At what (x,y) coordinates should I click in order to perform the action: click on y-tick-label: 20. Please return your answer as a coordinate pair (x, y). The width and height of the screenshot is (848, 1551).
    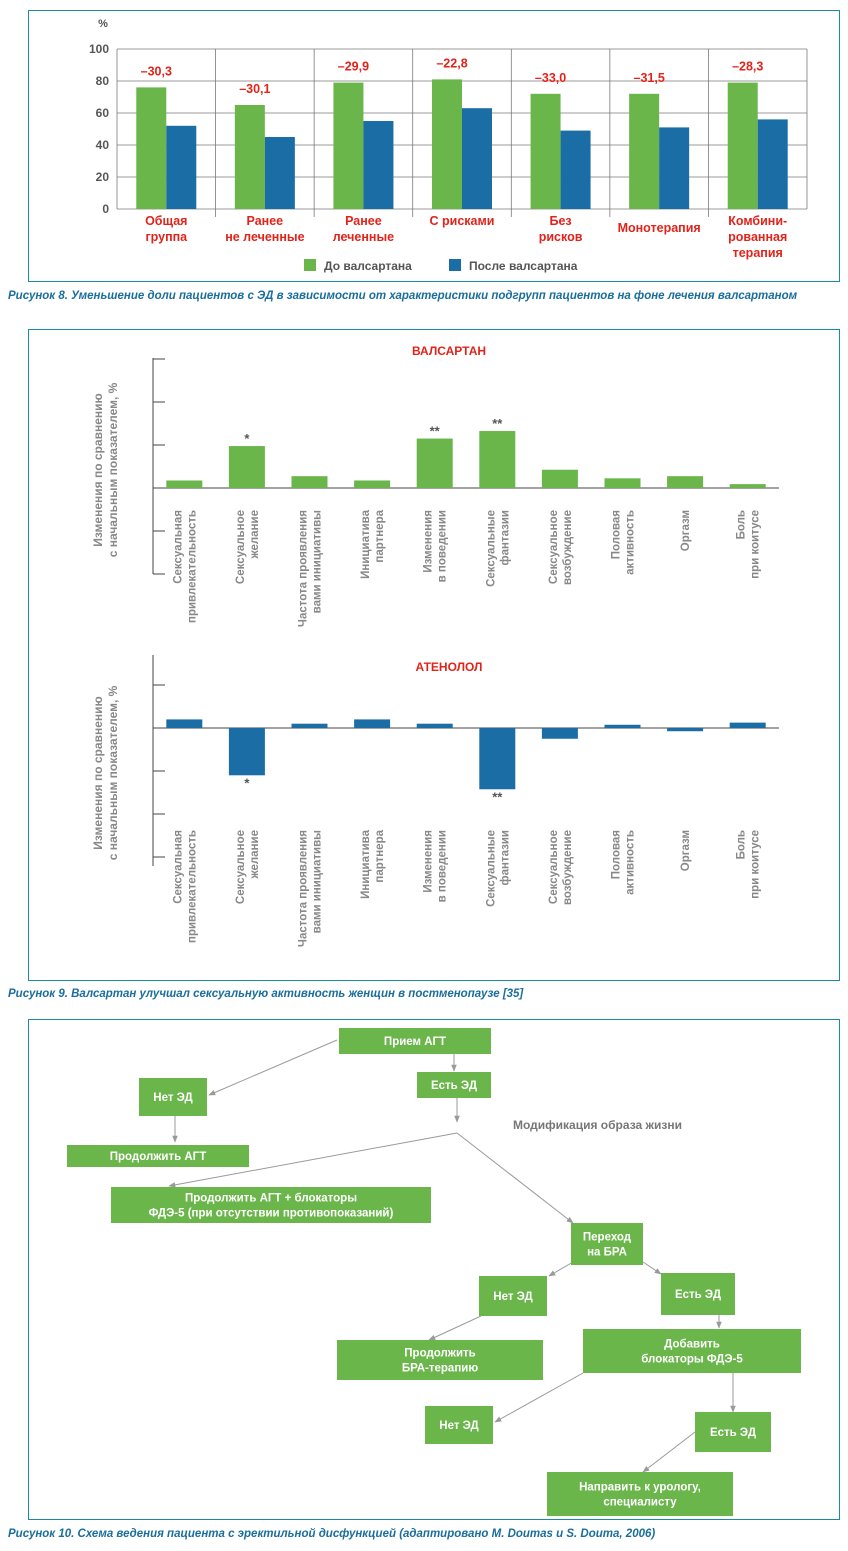
    Looking at the image, I should click on (103, 177).